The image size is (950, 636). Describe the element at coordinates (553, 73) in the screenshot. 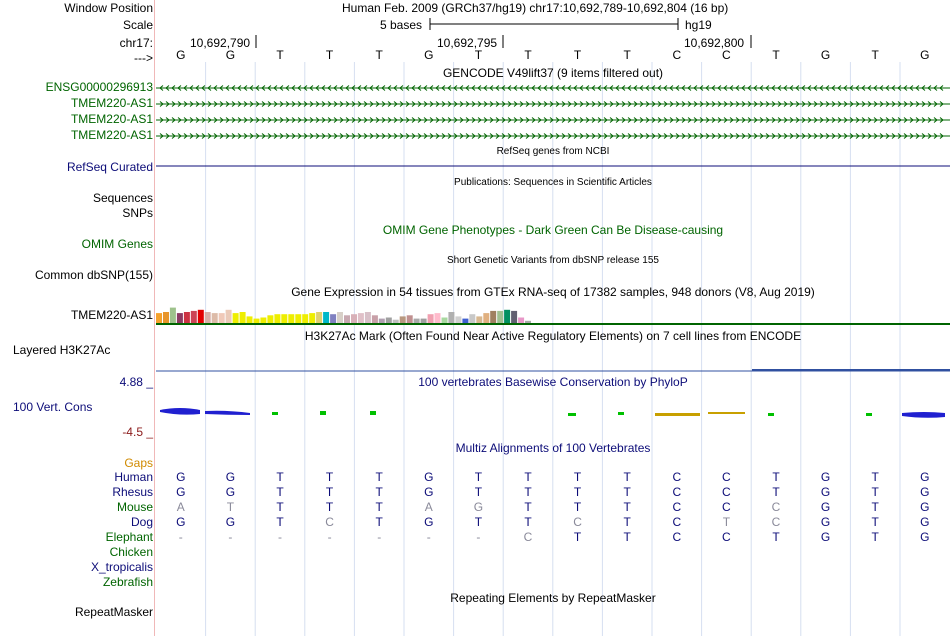

I see `gencode-title: GENCODE V49lift37 (9 items filtered out)` at that location.